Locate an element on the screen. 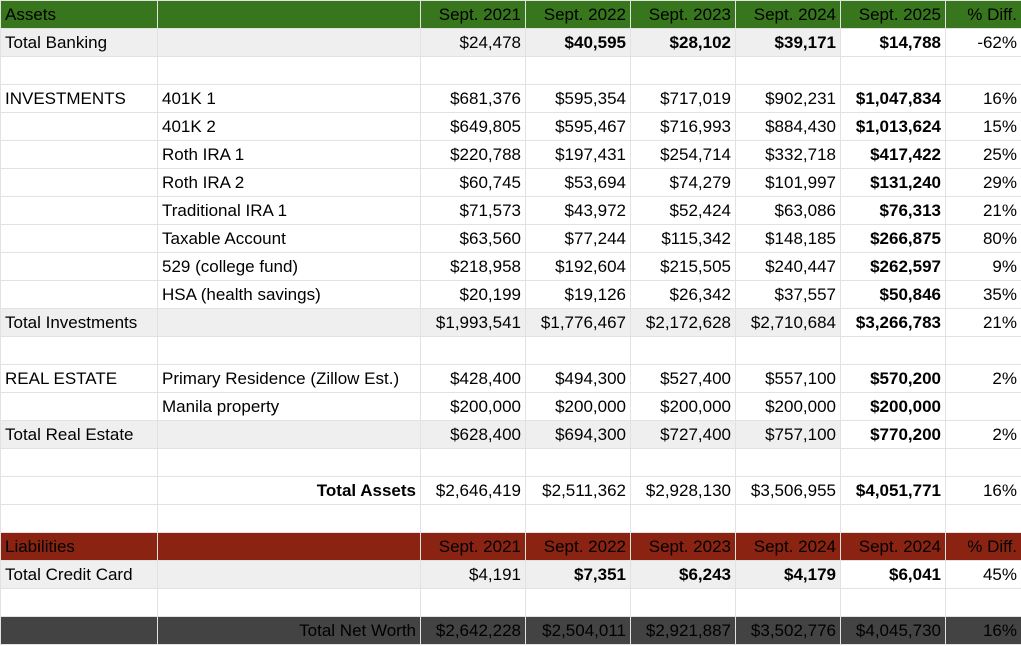 This screenshot has width=1021, height=646. section-label: REAL ESTATE is located at coordinates (79, 378).